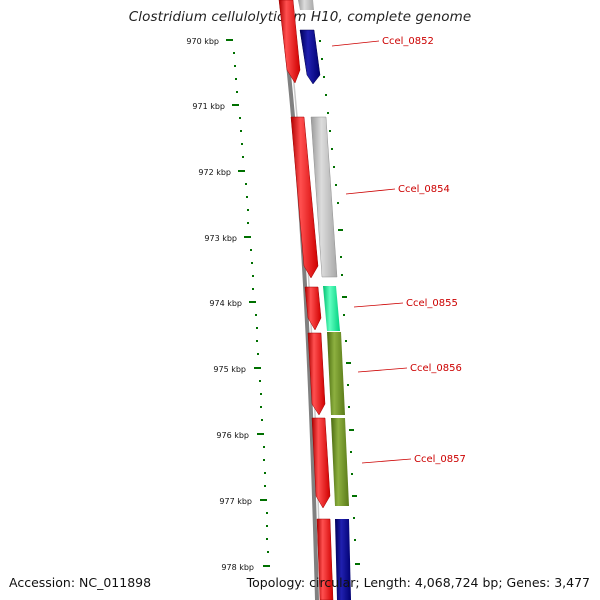 Image resolution: width=600 pixels, height=600 pixels. What do you see at coordinates (235, 501) in the screenshot?
I see `tick-label-977: 977 kbp` at bounding box center [235, 501].